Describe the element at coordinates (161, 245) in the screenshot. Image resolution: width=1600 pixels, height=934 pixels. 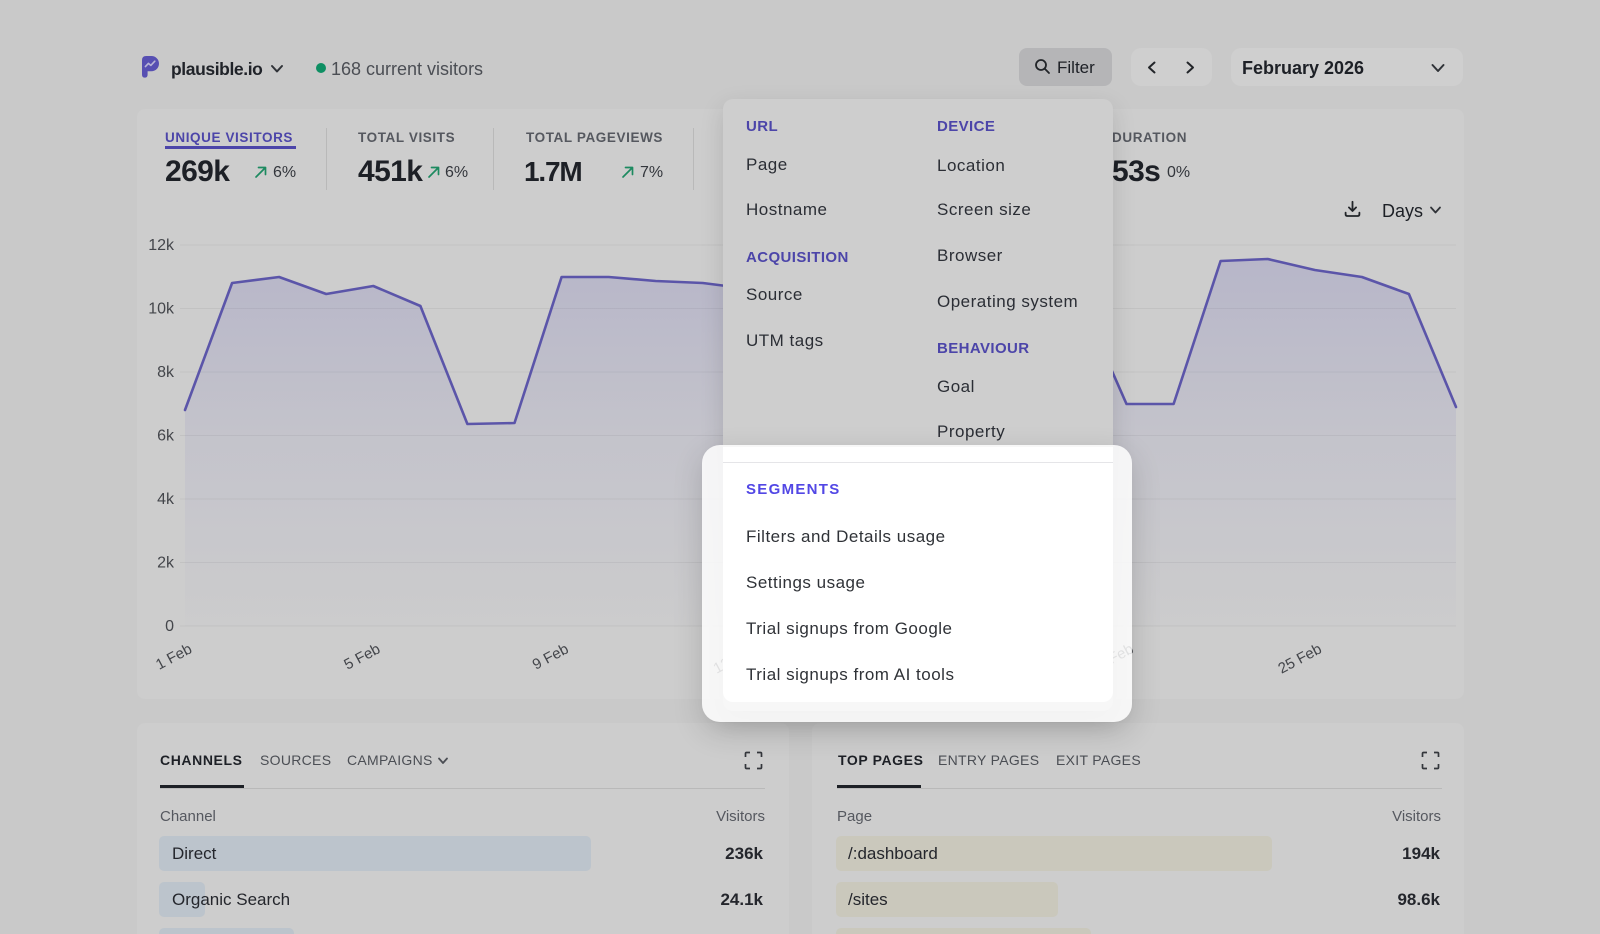
I see `svg-text: 12k` at that location.